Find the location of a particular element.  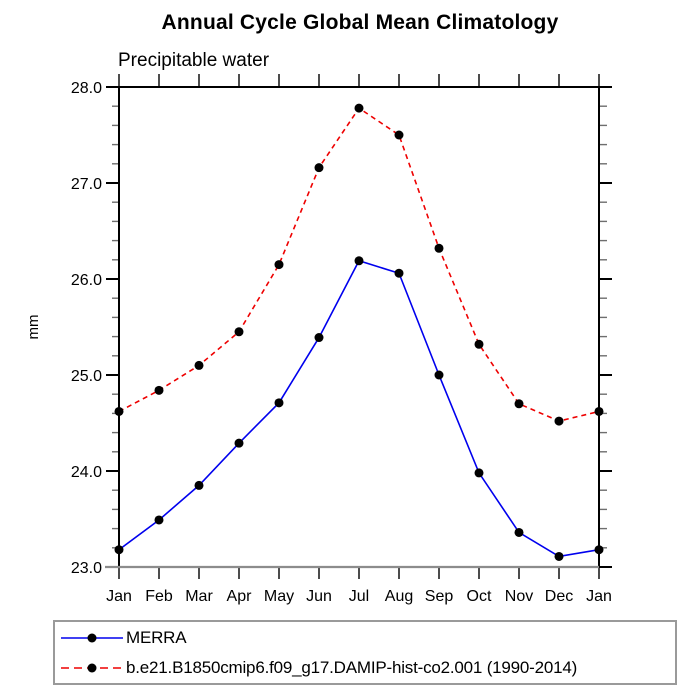

y-axis-tick-label: 26.0 is located at coordinates (86, 280).